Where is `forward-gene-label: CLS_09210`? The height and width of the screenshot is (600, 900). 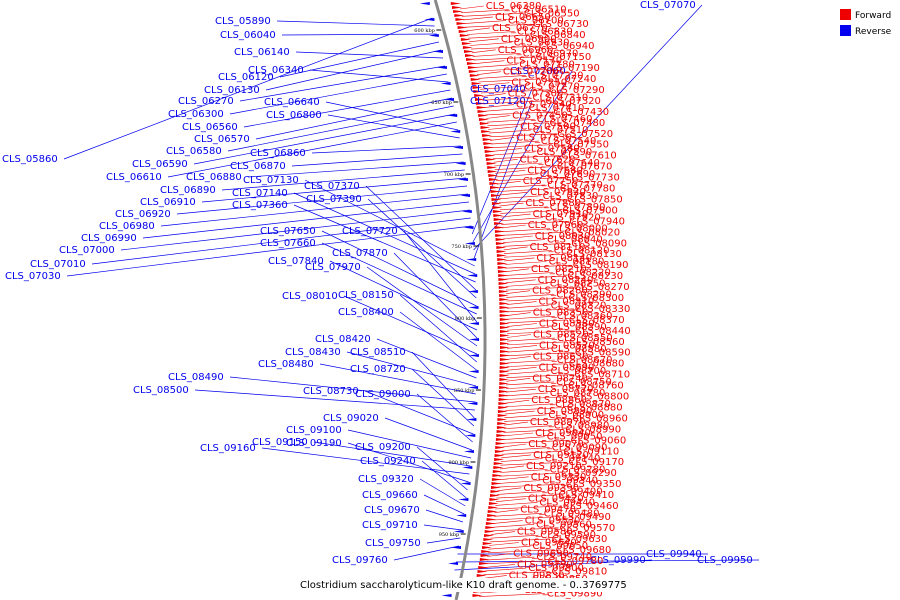 forward-gene-label: CLS_09210 is located at coordinates (554, 466).